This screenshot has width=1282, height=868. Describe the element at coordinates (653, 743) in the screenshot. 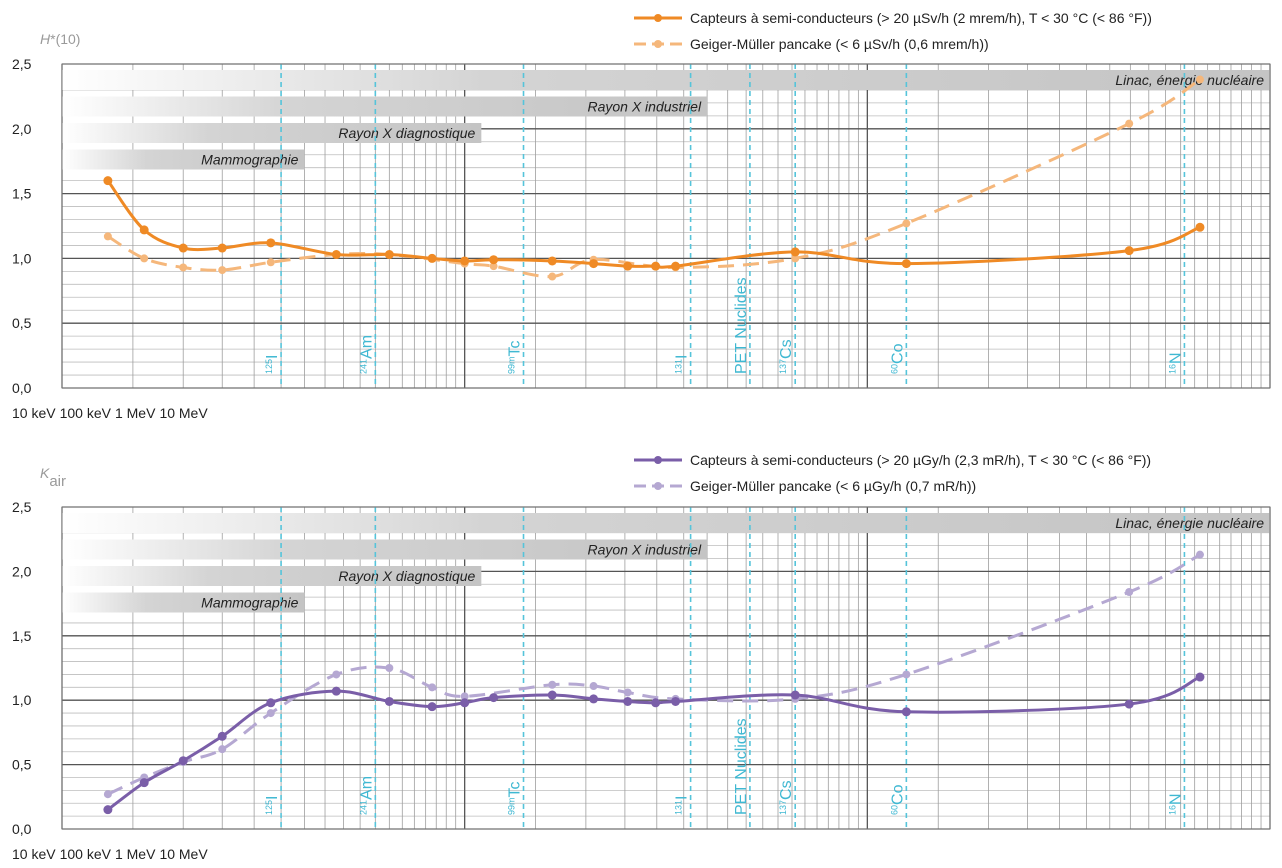

I see `series-line` at that location.